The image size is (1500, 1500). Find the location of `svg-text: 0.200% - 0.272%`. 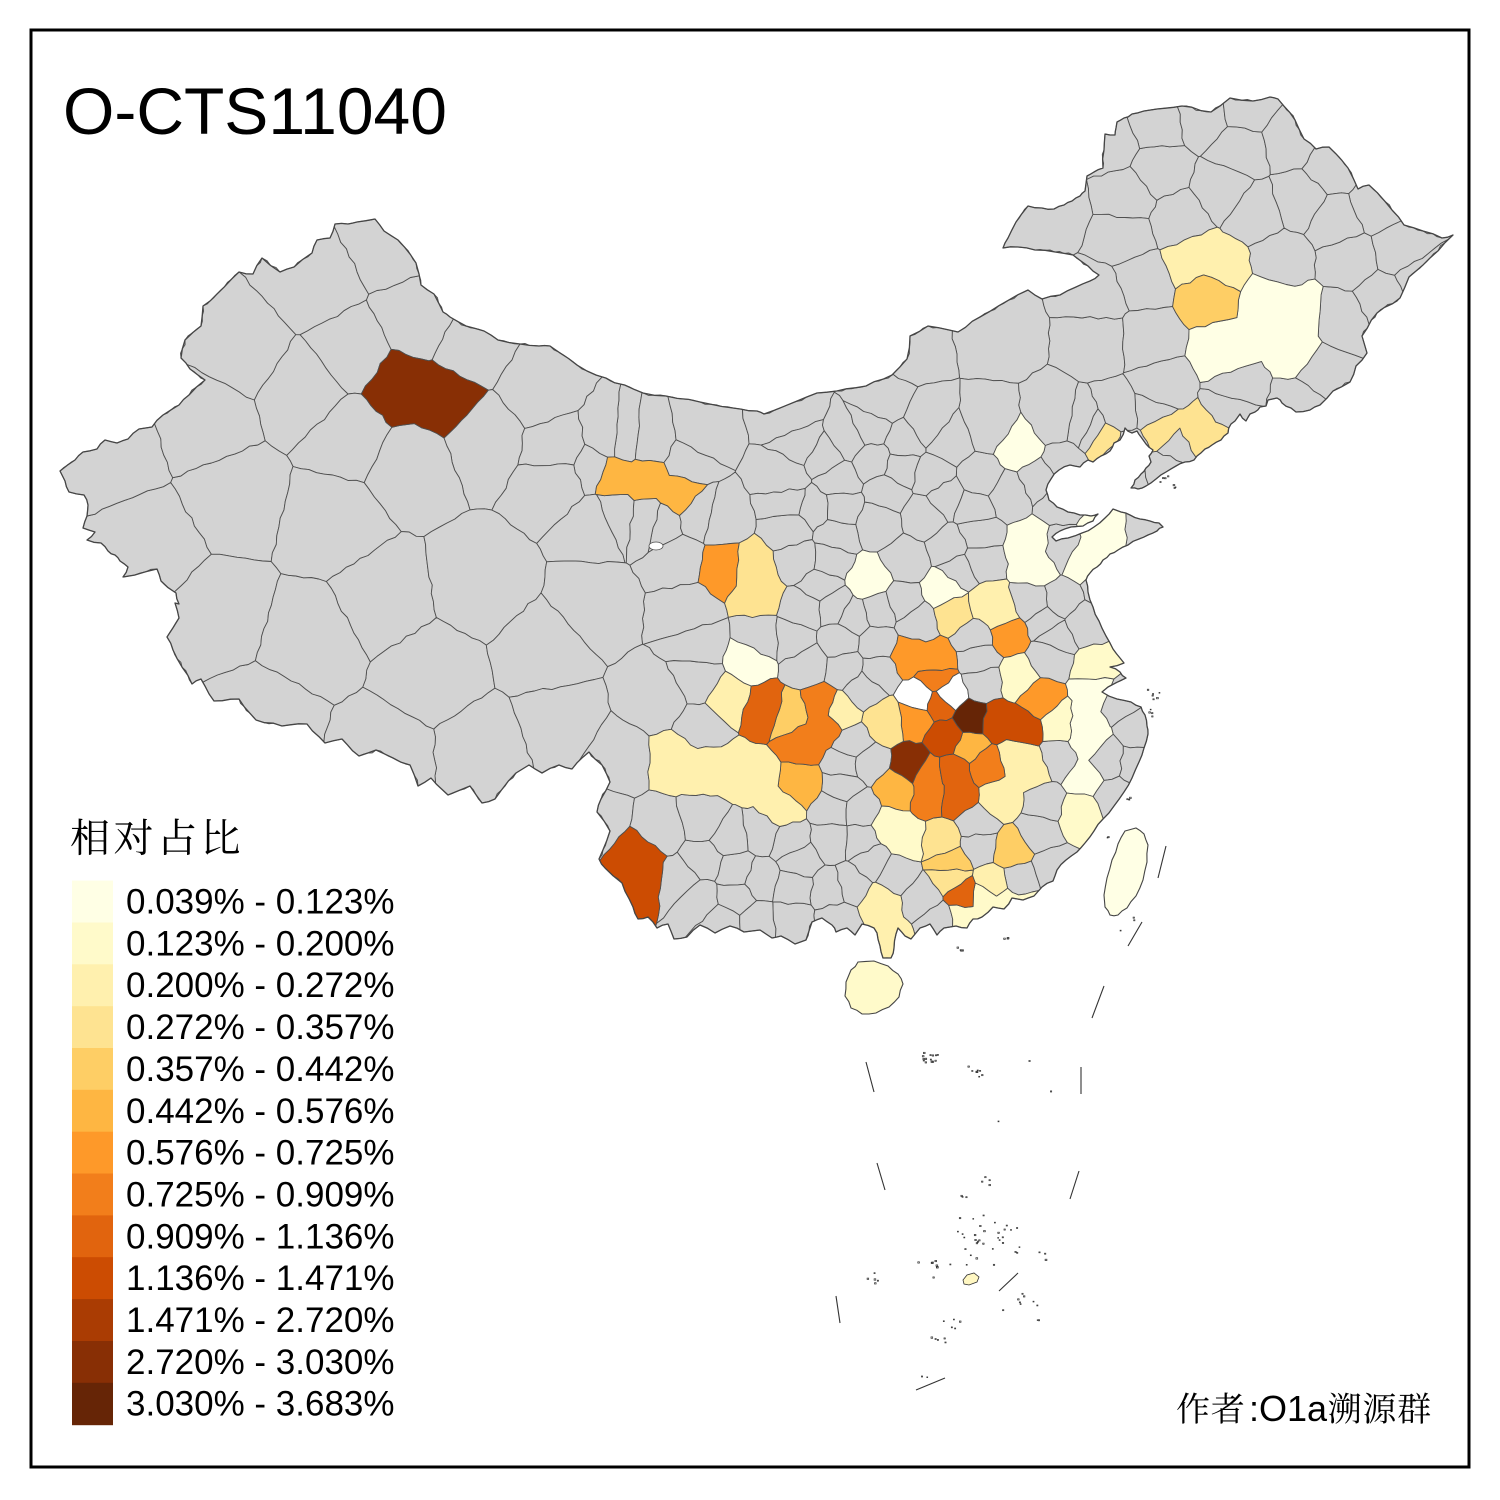

svg-text: 0.200% - 0.272% is located at coordinates (260, 985).